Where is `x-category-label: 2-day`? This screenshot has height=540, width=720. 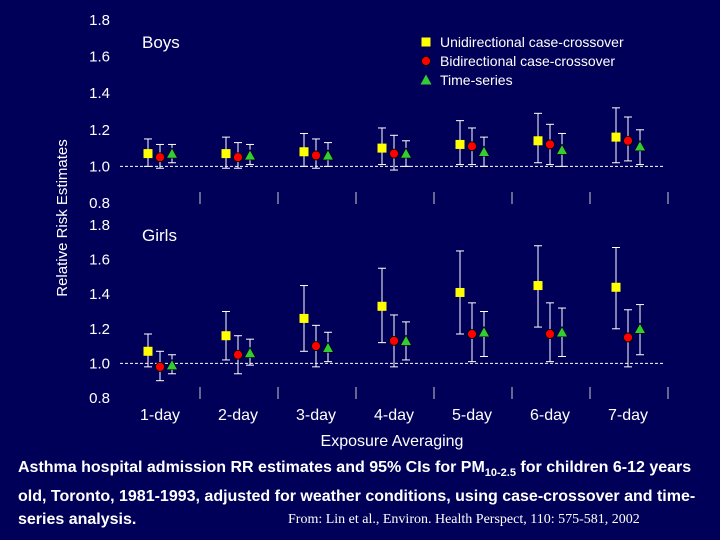
x-category-label: 2-day is located at coordinates (238, 415).